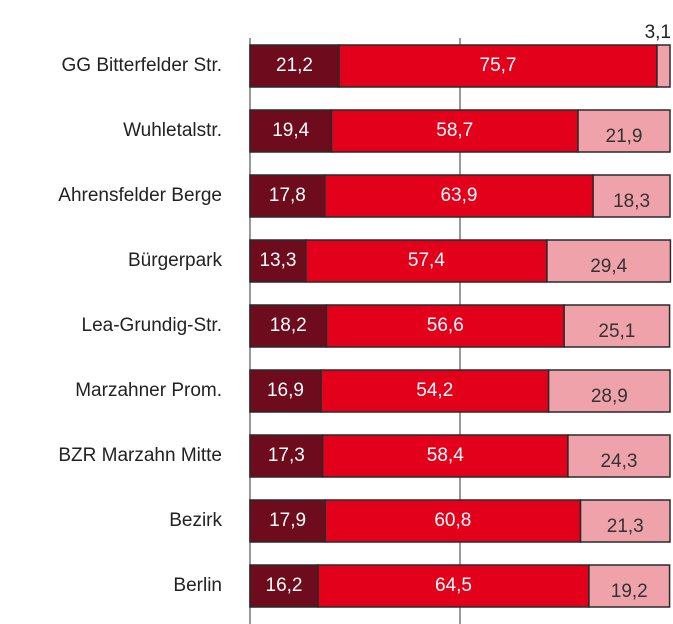 This screenshot has width=673, height=624. What do you see at coordinates (629, 591) in the screenshot?
I see `value-label: 19,2` at bounding box center [629, 591].